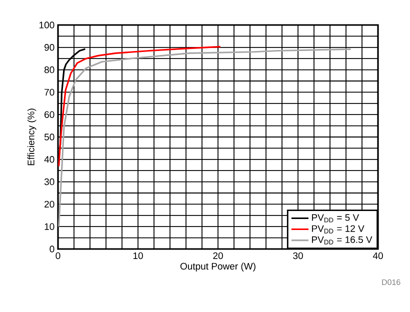 The height and width of the screenshot is (312, 410). I want to click on y-axis-title: Efficiency (%), so click(31, 137).